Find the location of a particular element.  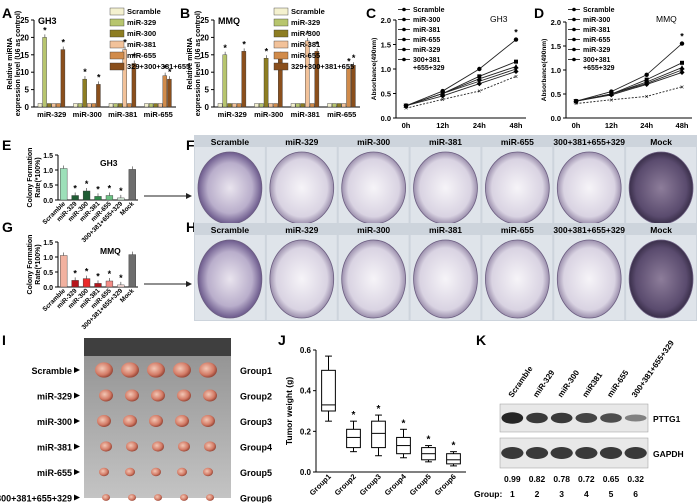

y-tick-label: 0.5 is located at coordinates (48, 186).